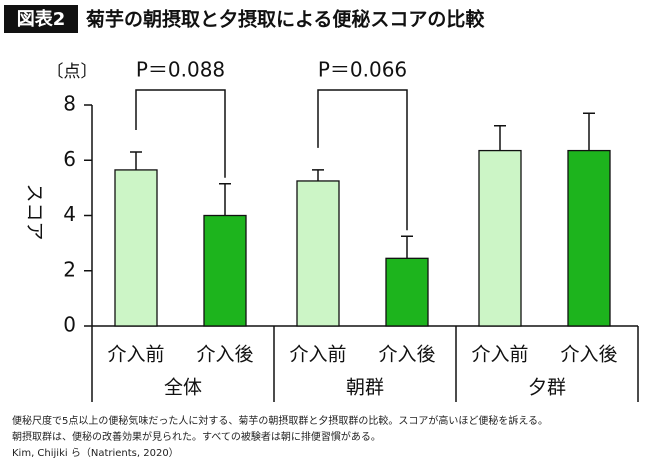 The width and height of the screenshot is (670, 459). I want to click on group-label: 朝群, so click(365, 388).